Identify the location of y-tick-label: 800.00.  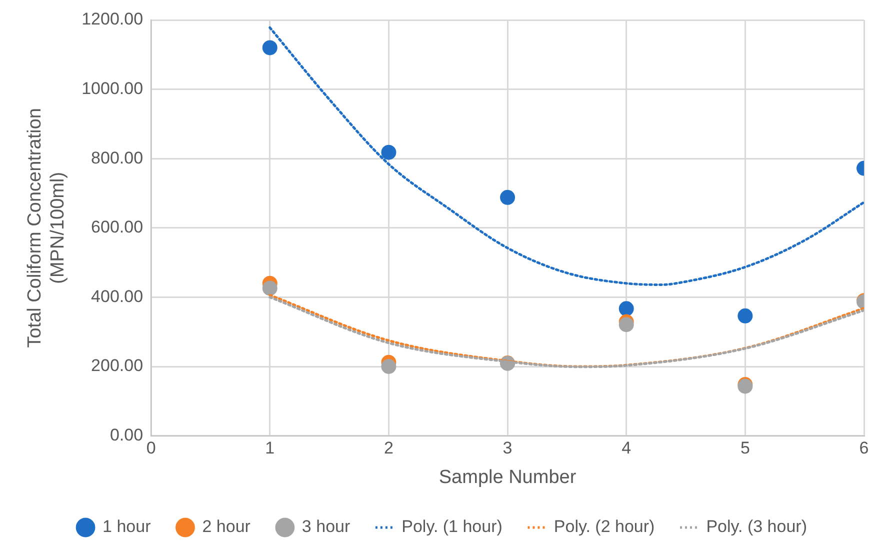
(117, 158).